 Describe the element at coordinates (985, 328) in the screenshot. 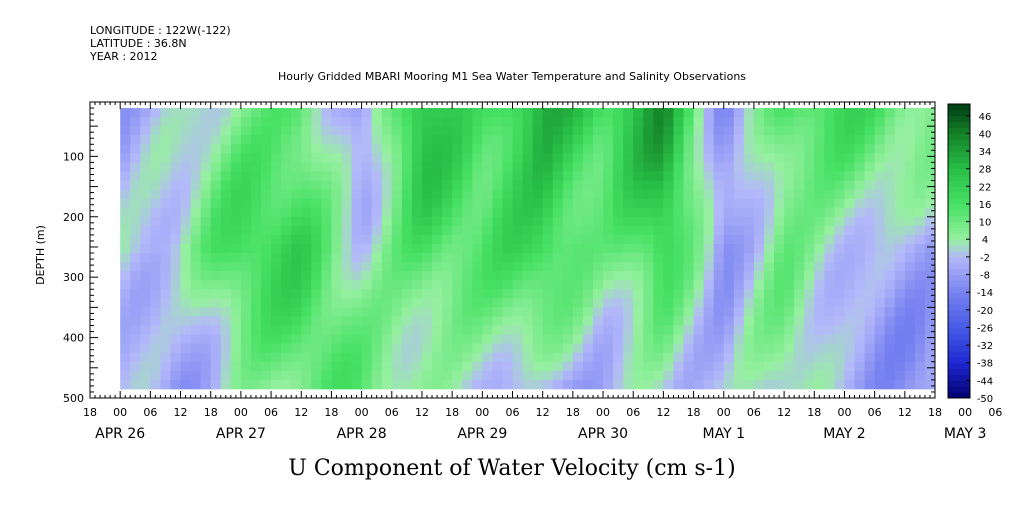

I see `colorbar-label: -26` at that location.